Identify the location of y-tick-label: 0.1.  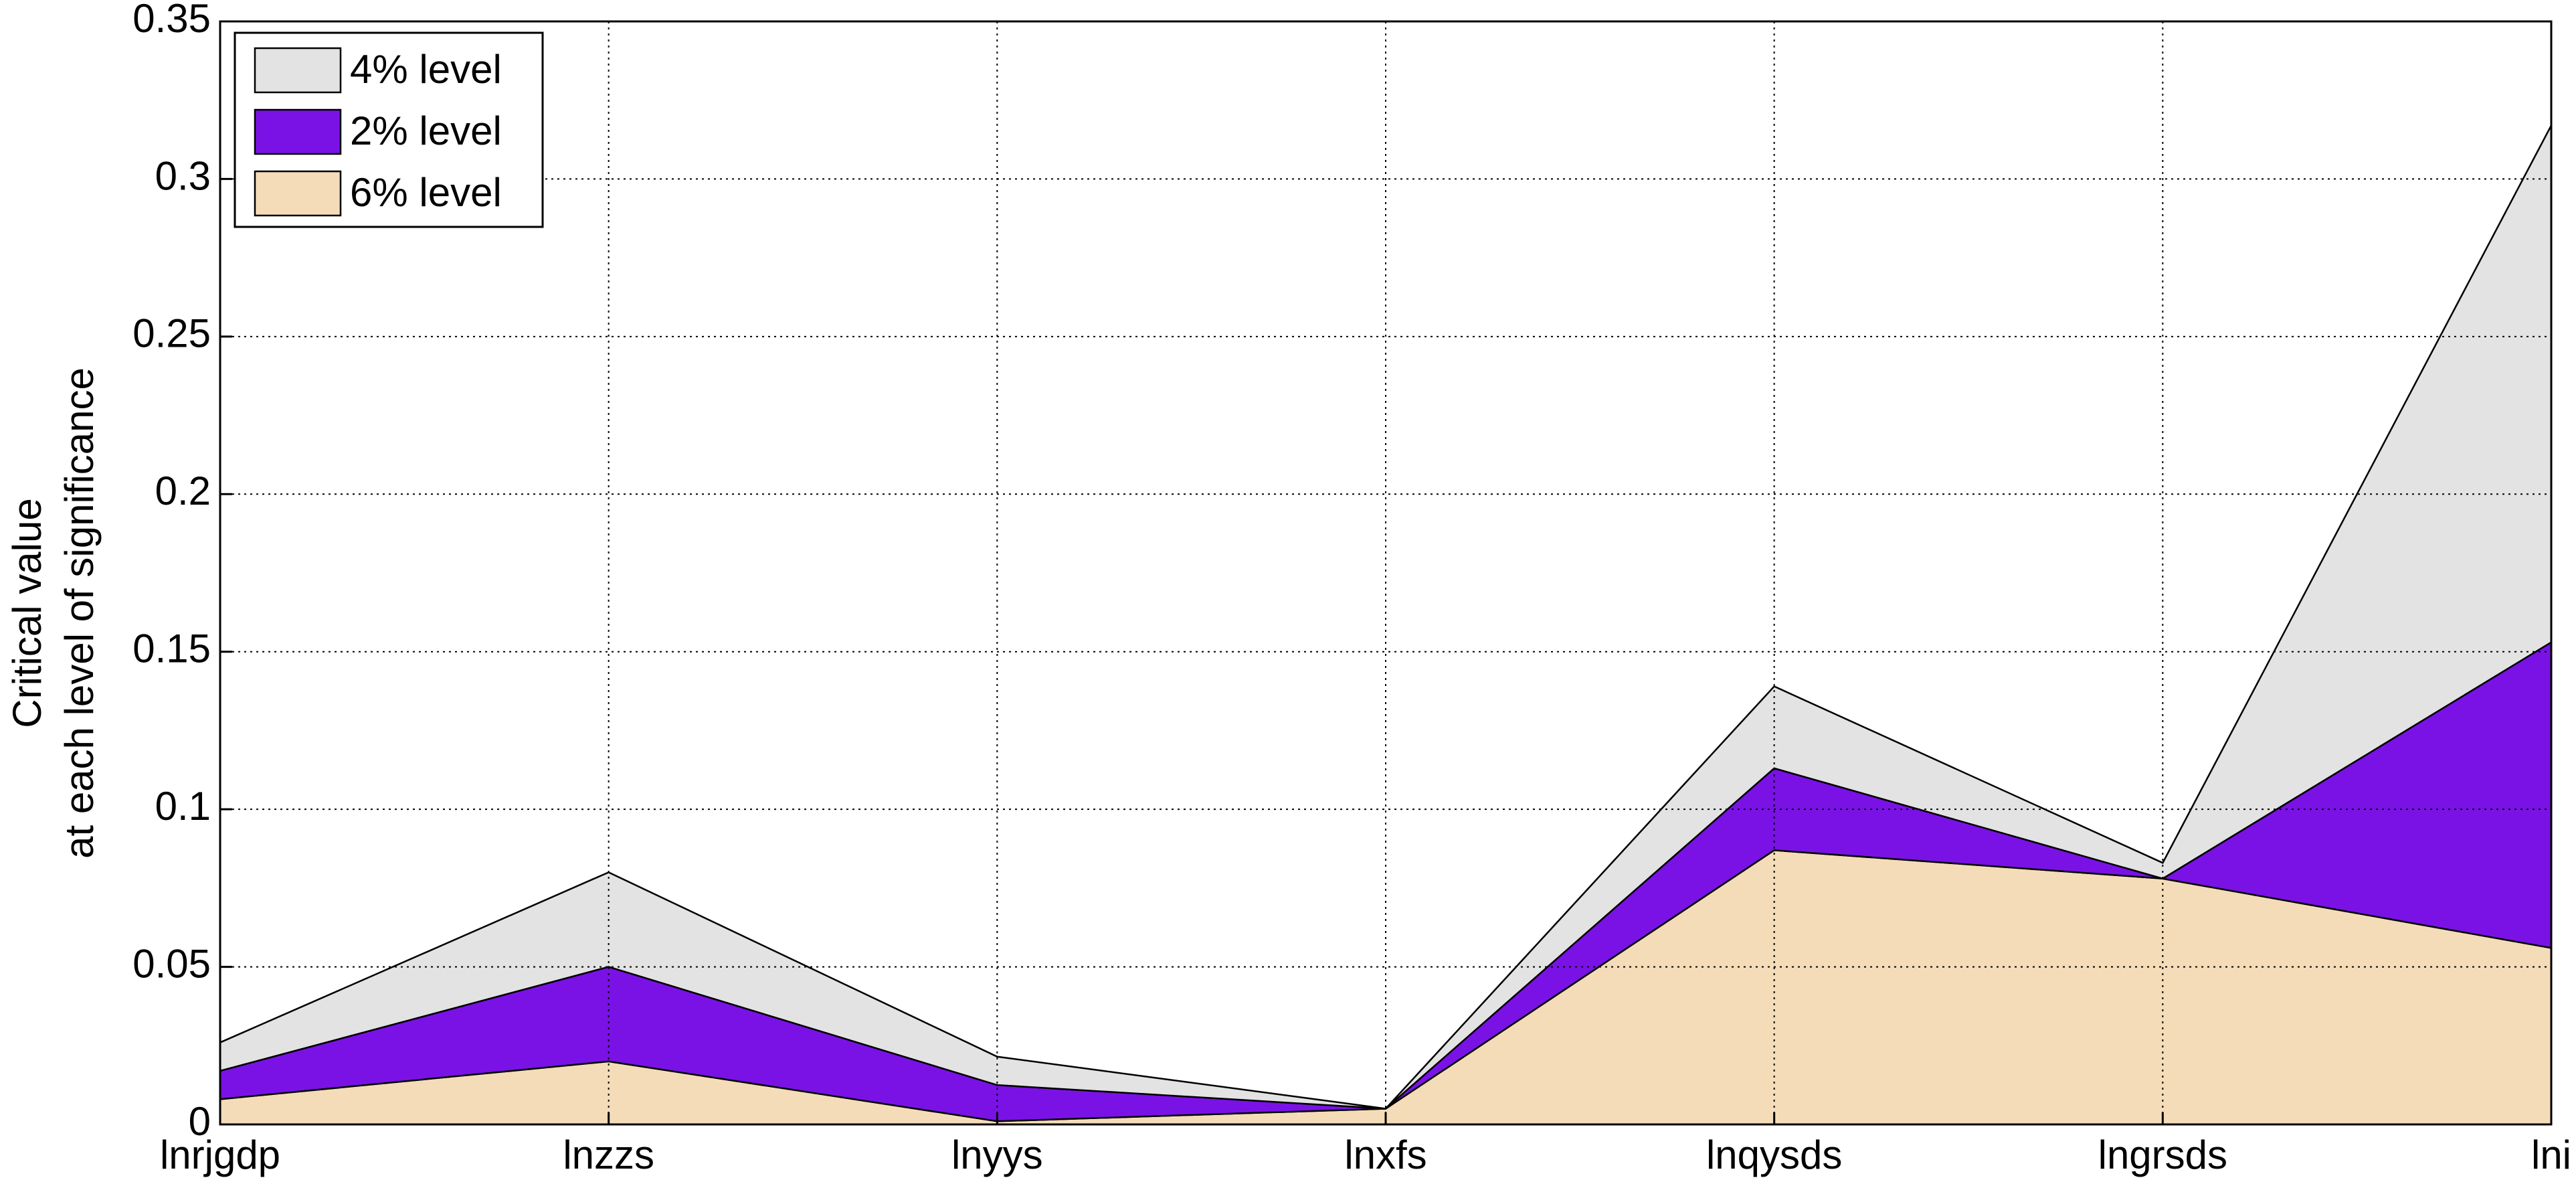
(183, 806).